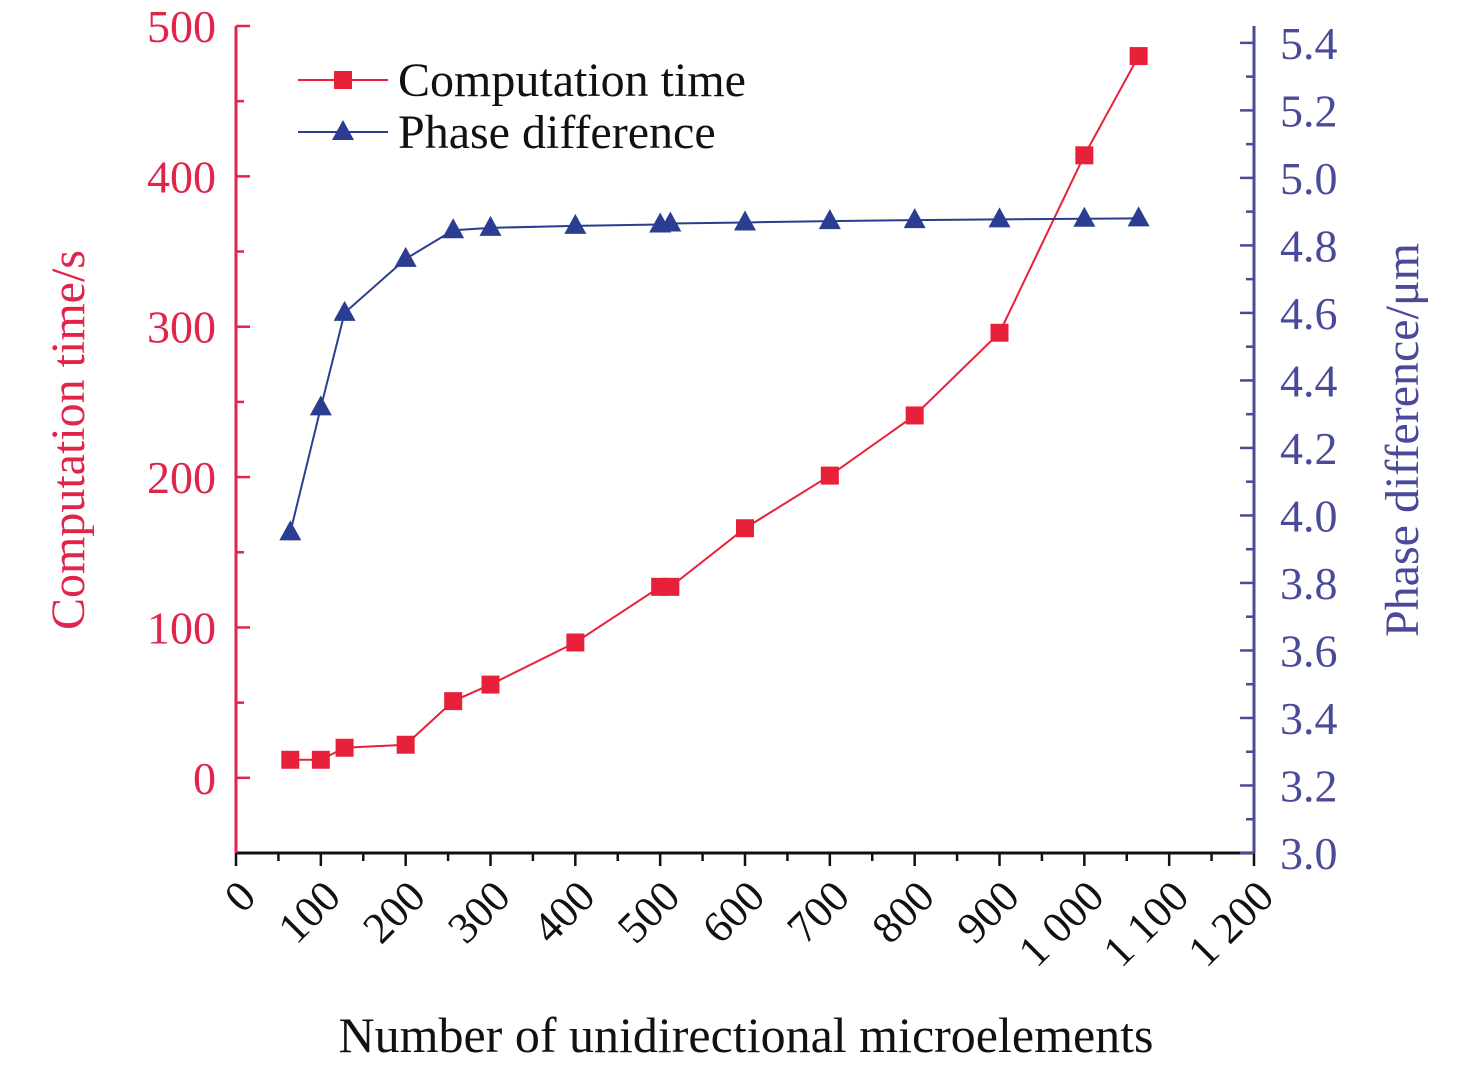 The width and height of the screenshot is (1476, 1070). Describe the element at coordinates (1309, 313) in the screenshot. I see `y-right-tick-label: 4.6` at that location.